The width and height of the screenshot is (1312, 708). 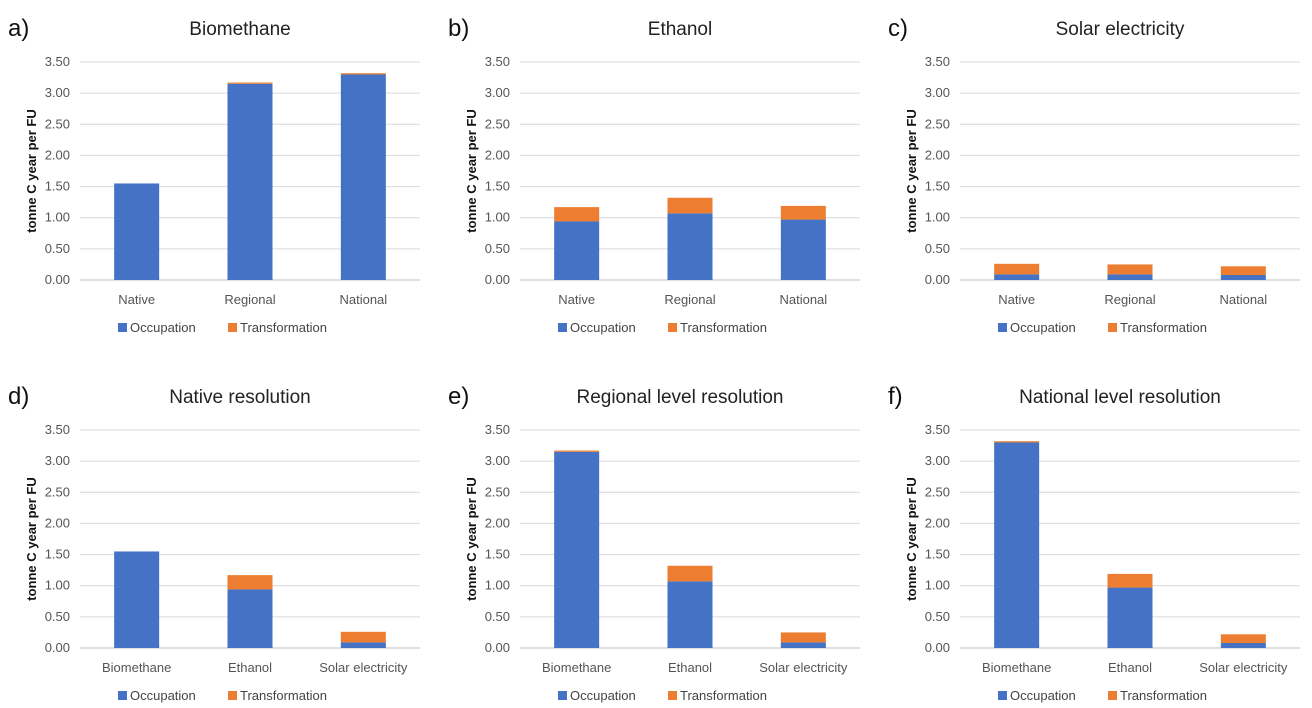 What do you see at coordinates (497, 491) in the screenshot?
I see `y-tick-label: 2.50` at bounding box center [497, 491].